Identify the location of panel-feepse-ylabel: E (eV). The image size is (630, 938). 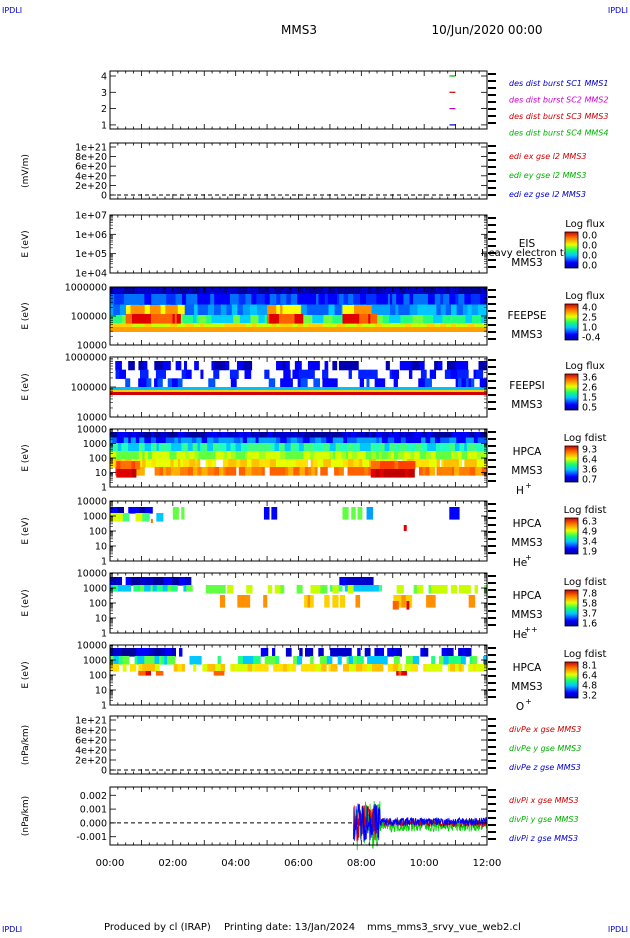
(26, 315).